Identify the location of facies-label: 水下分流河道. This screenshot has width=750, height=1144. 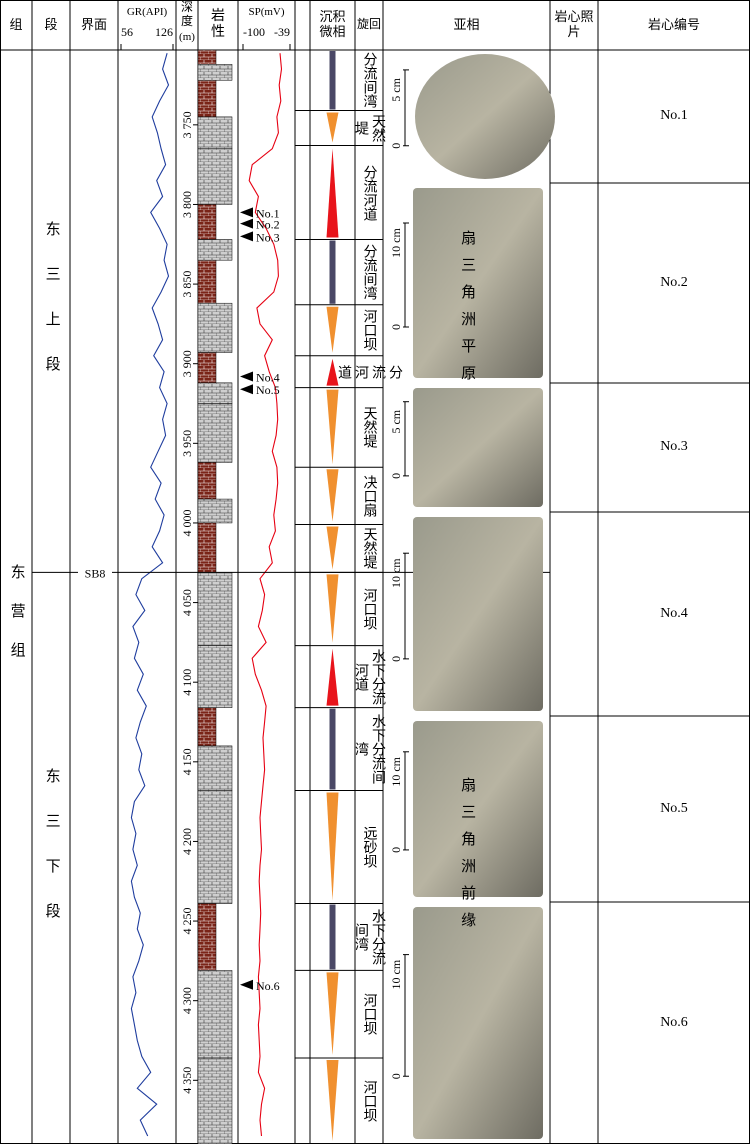
(369, 676).